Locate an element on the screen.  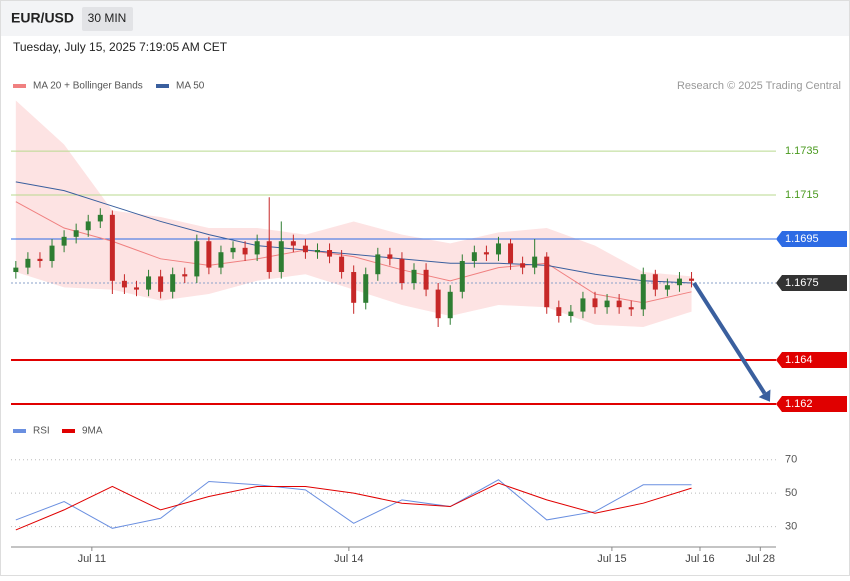
forecast-arrow is located at coordinates (729, 338).